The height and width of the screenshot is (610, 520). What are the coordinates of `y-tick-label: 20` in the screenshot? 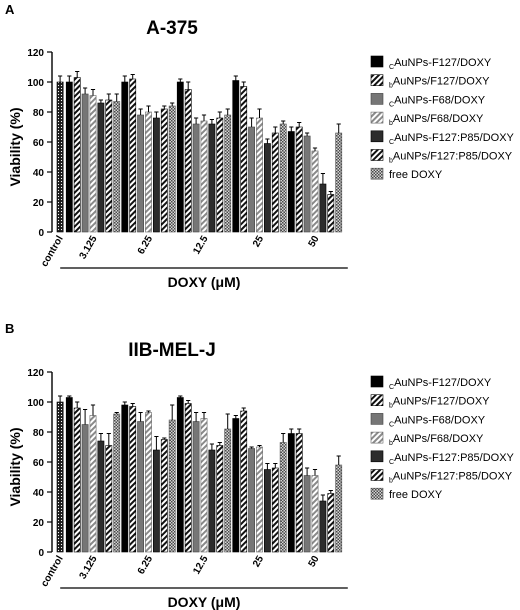 It's located at (39, 523).